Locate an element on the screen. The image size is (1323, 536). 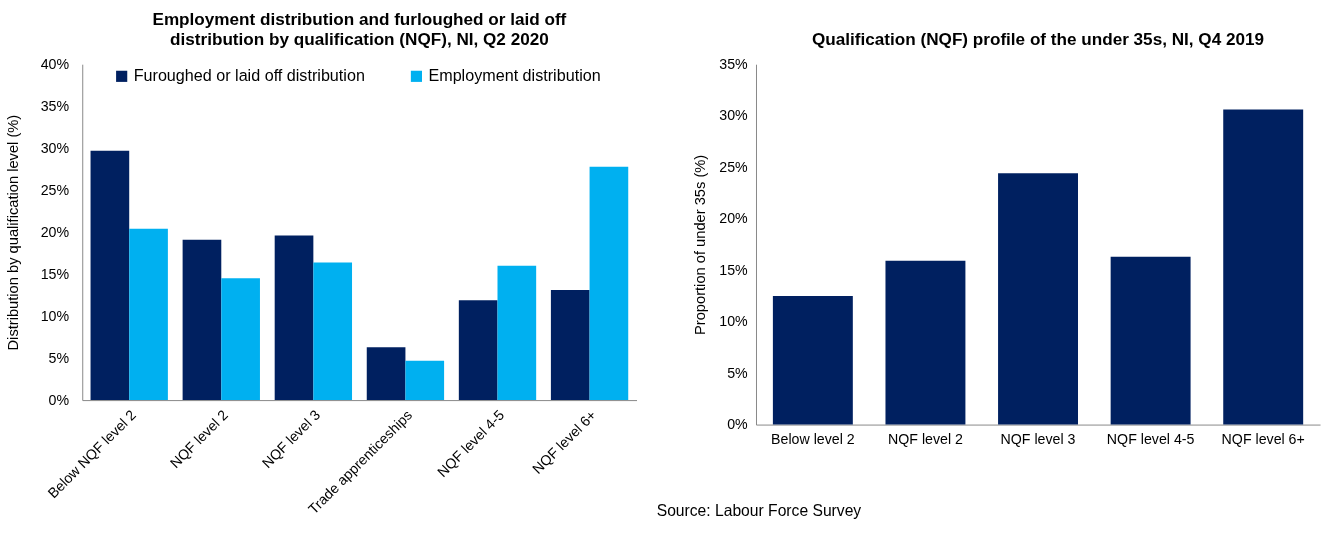
y-axis-title: Distribution by qualification level (%) is located at coordinates (13, 232).